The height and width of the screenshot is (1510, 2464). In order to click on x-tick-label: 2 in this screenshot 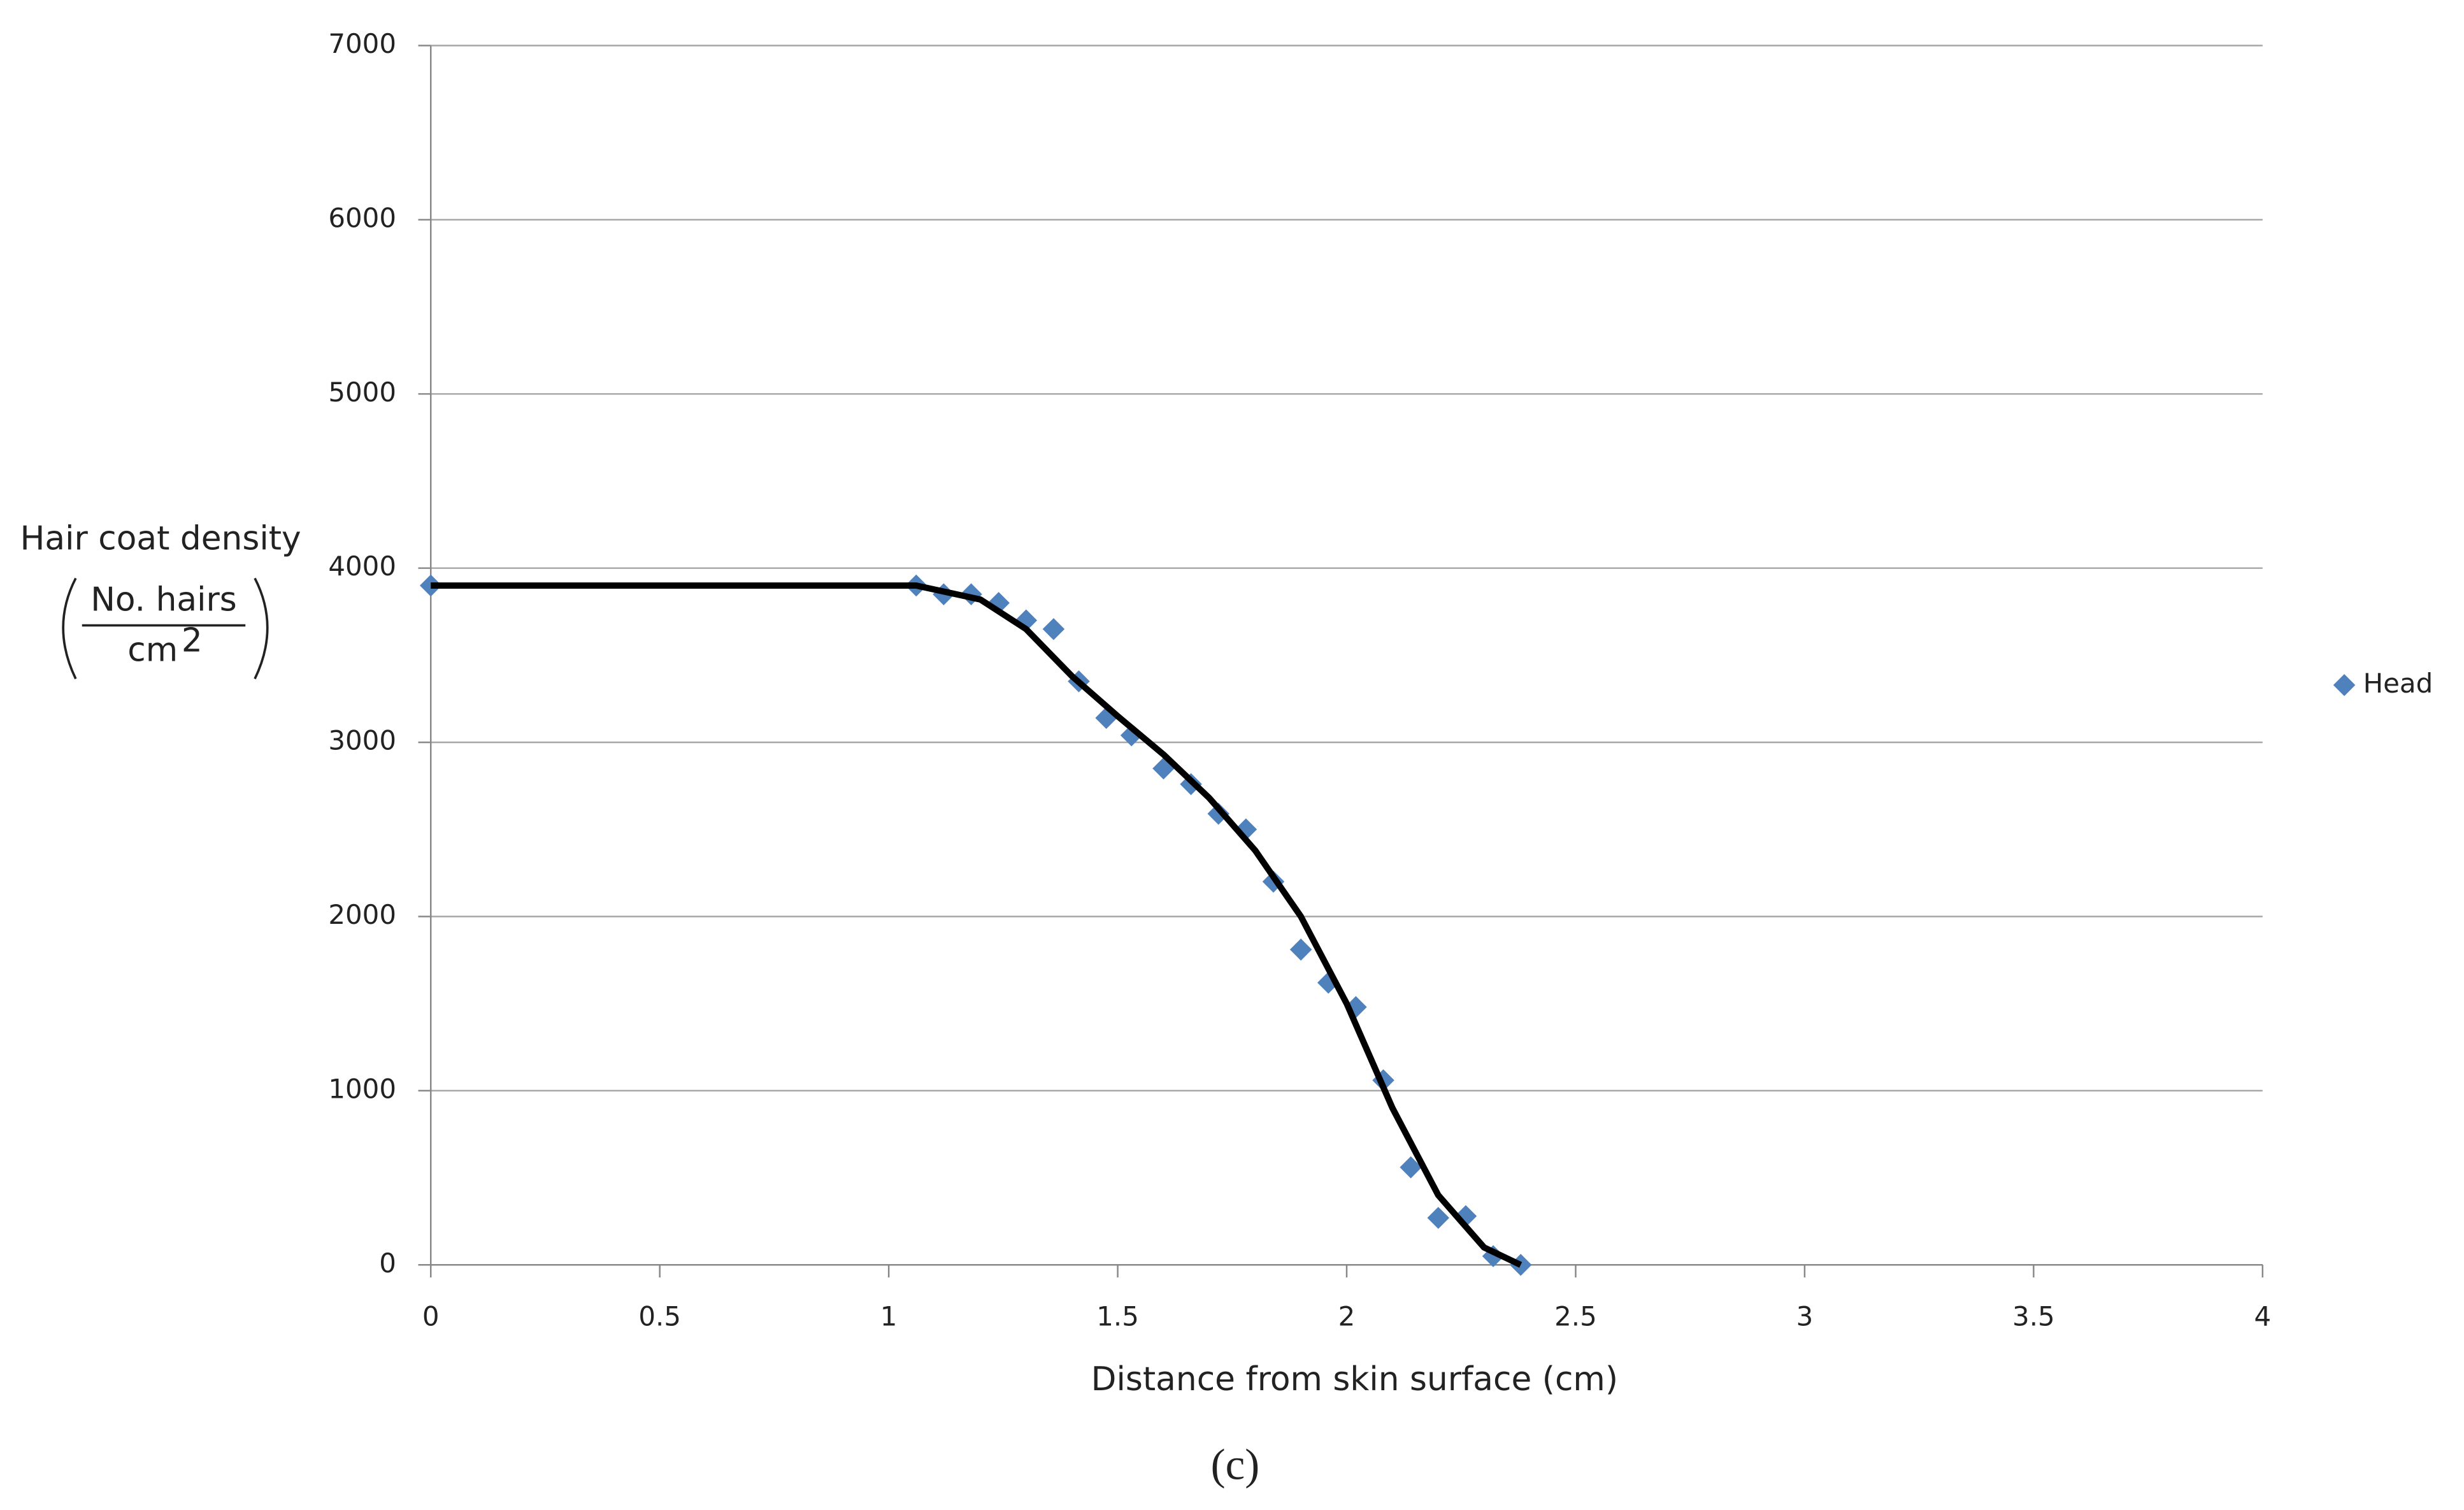, I will do `click(1347, 1316)`.